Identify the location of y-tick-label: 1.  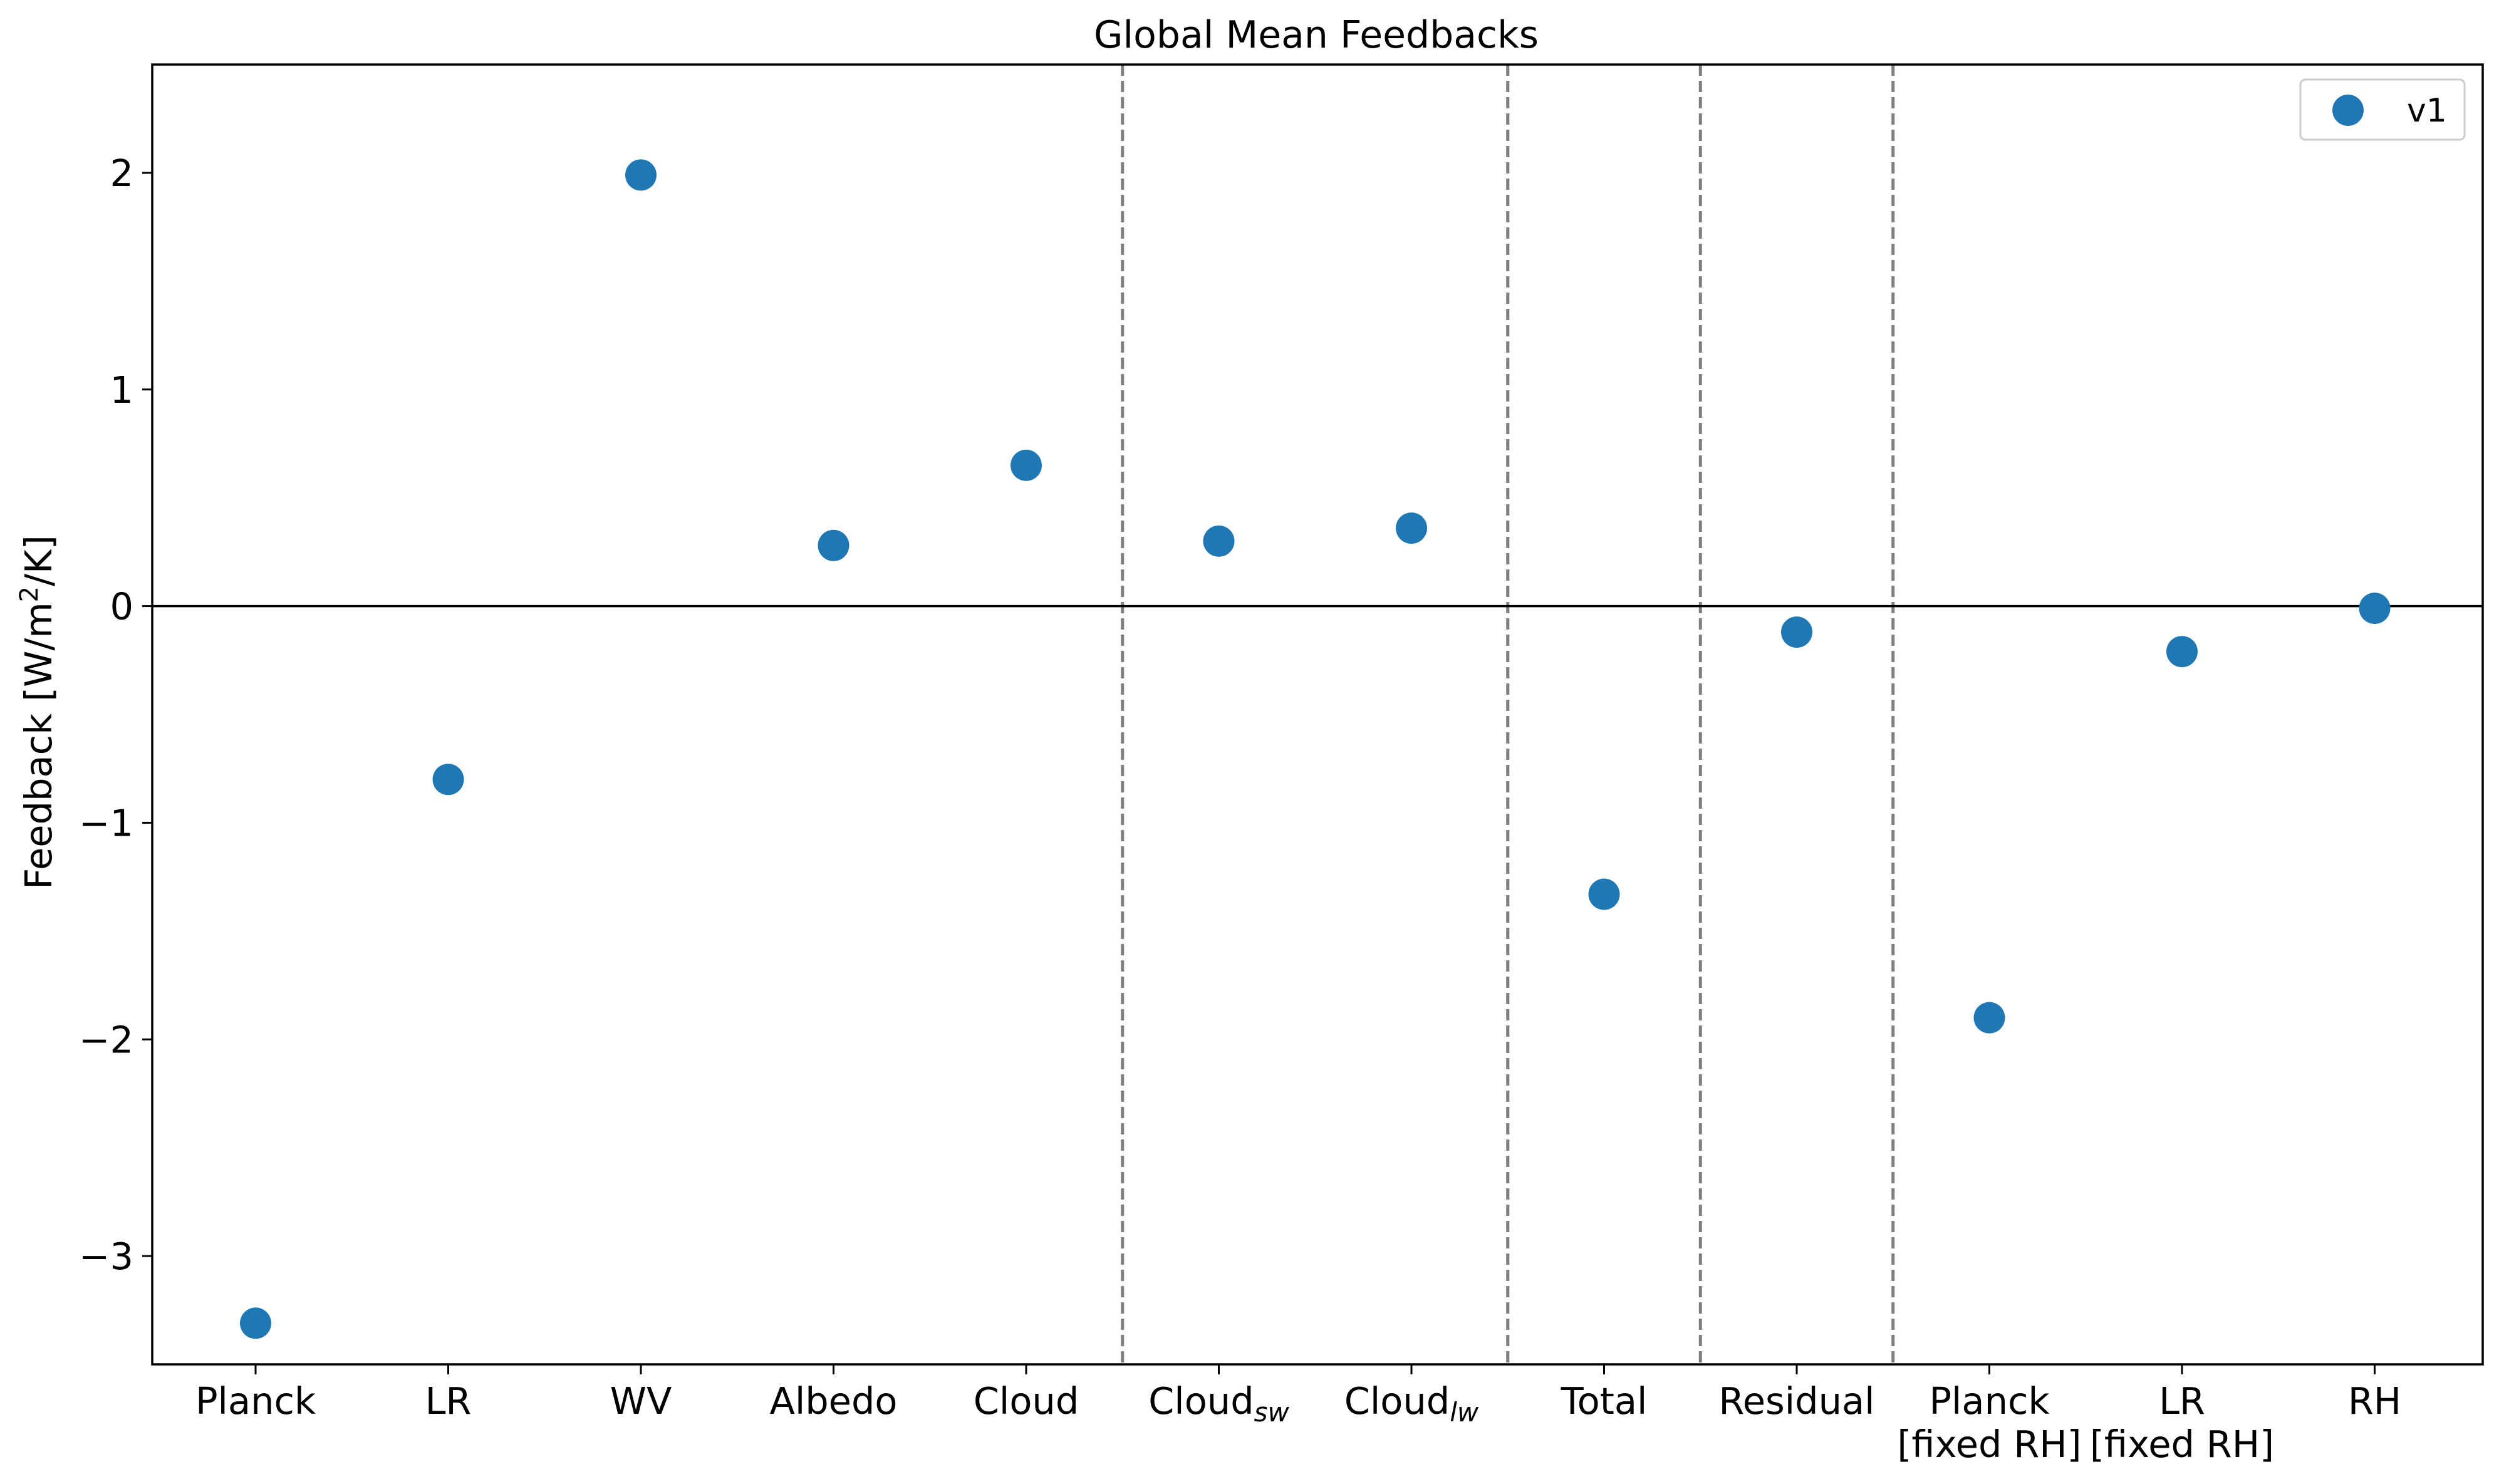
(121, 390).